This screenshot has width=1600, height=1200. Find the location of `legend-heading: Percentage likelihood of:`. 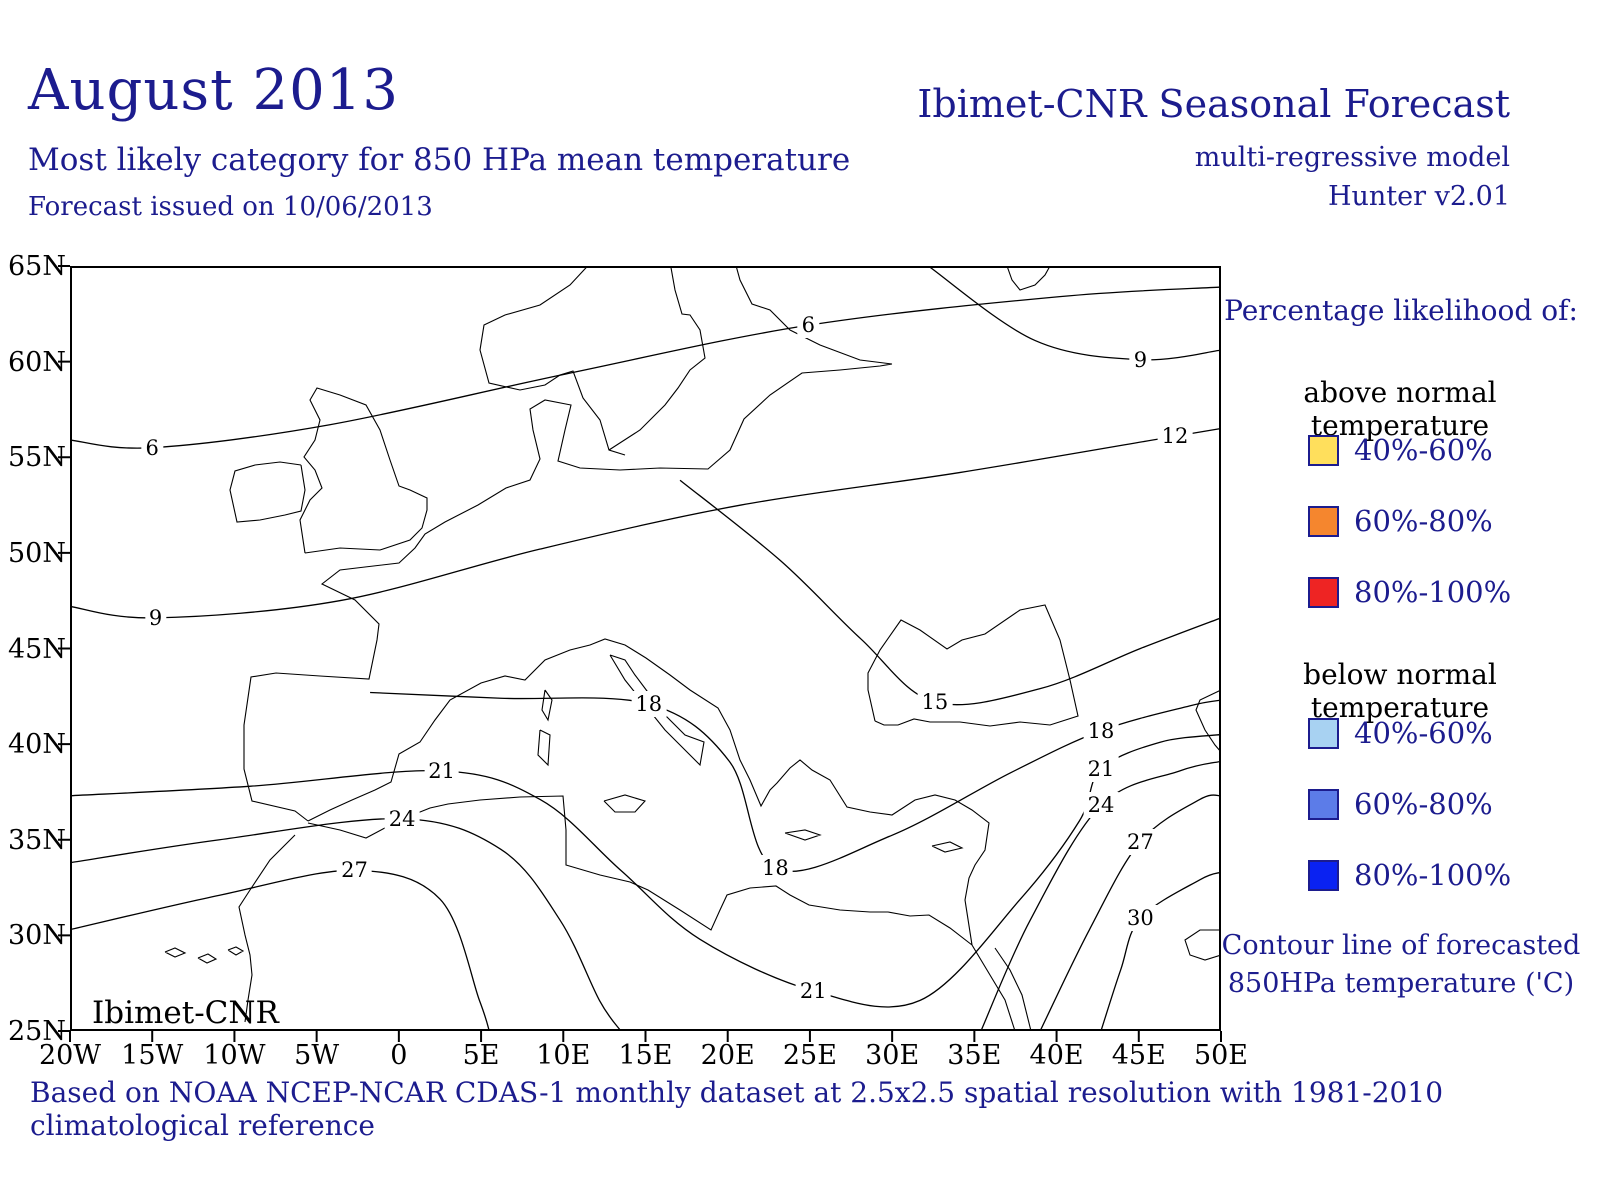

legend-heading: Percentage likelihood of: is located at coordinates (1401, 310).